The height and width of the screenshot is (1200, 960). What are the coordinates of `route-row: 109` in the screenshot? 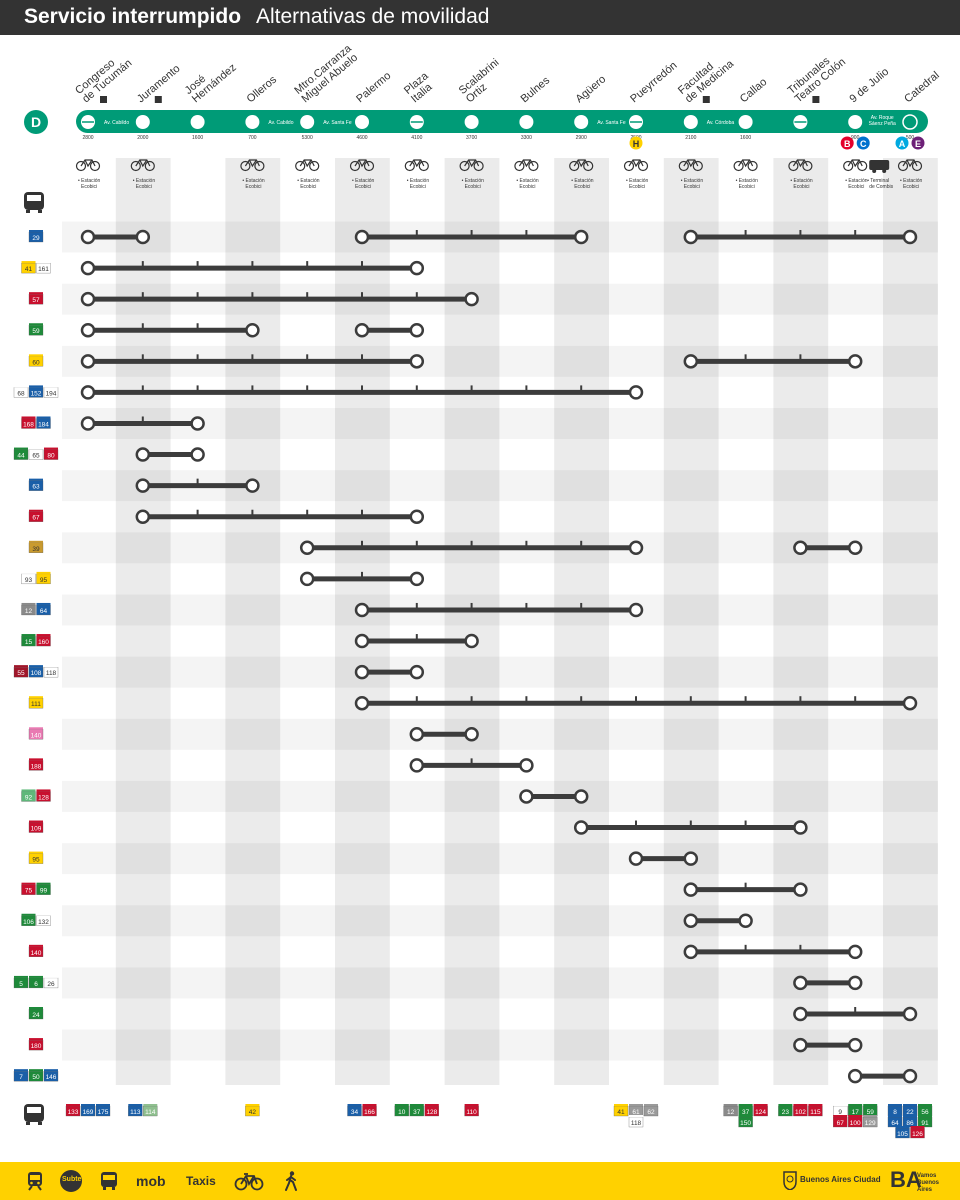 It's located at (418, 827).